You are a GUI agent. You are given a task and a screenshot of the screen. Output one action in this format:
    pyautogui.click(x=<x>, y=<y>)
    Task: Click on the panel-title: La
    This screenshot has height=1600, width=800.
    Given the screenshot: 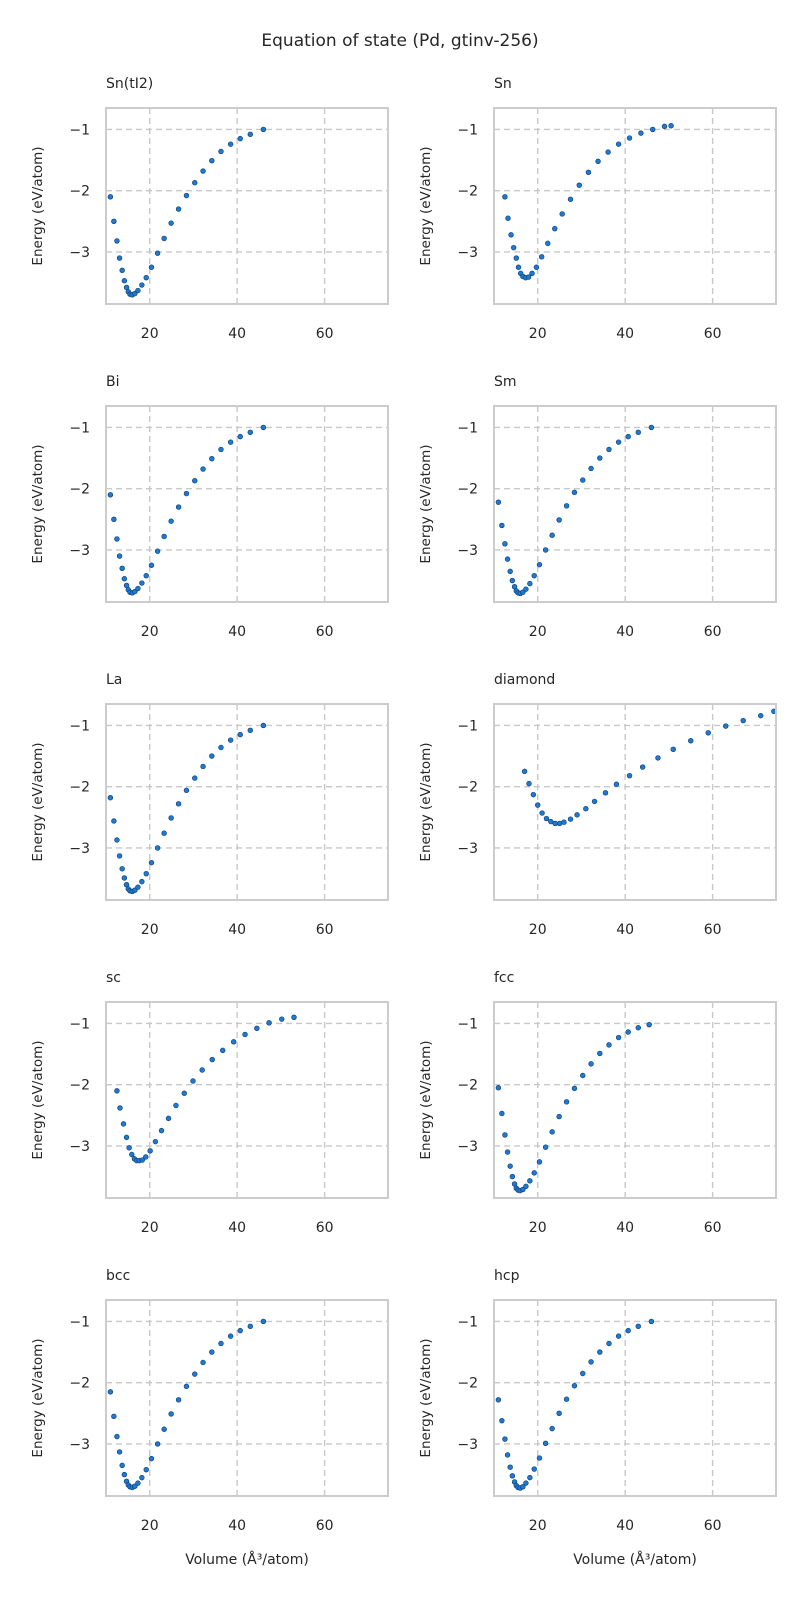 What is the action you would take?
    pyautogui.click(x=114, y=680)
    